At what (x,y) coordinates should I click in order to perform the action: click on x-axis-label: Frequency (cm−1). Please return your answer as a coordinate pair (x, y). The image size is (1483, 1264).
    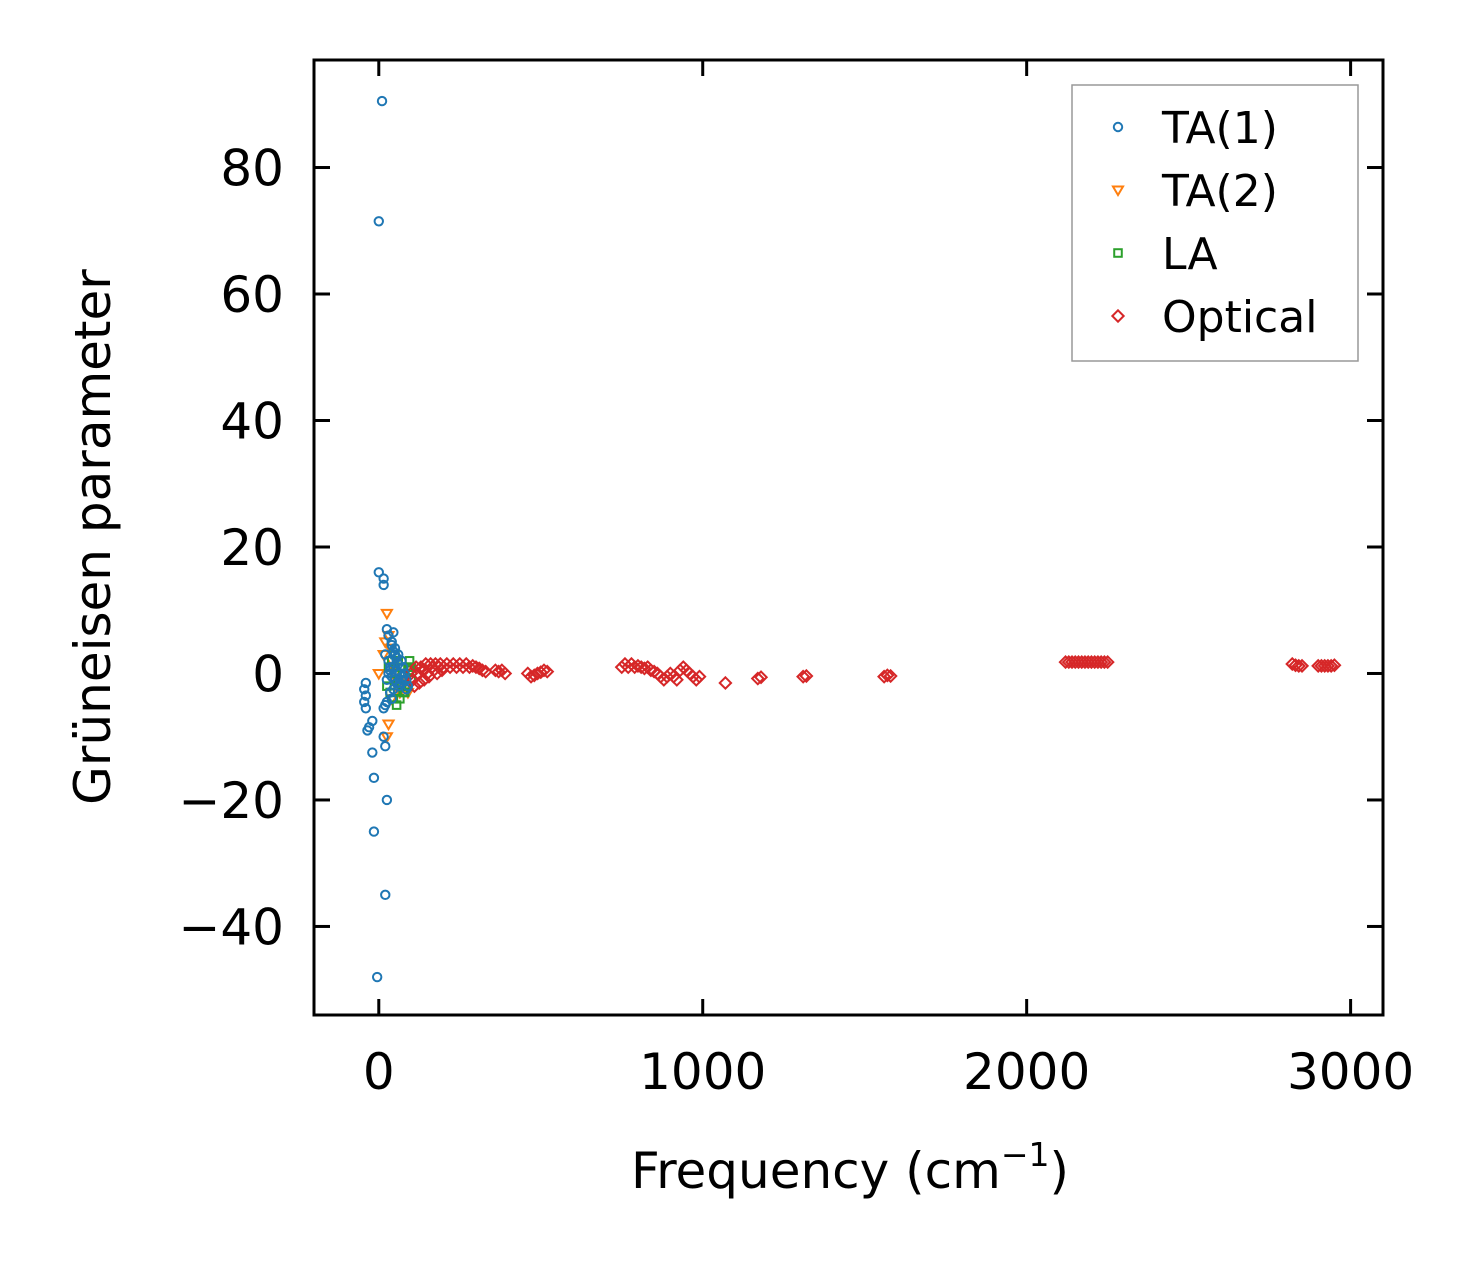
    Looking at the image, I should click on (850, 1167).